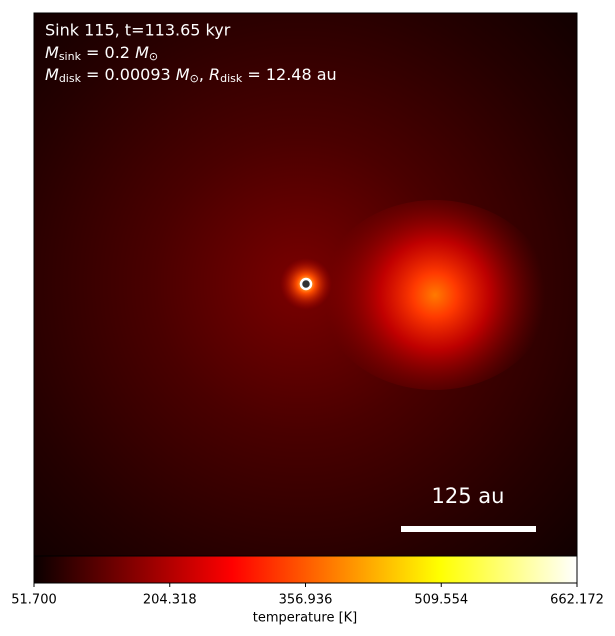  Describe the element at coordinates (170, 600) in the screenshot. I see `tick-label: 204.318` at that location.